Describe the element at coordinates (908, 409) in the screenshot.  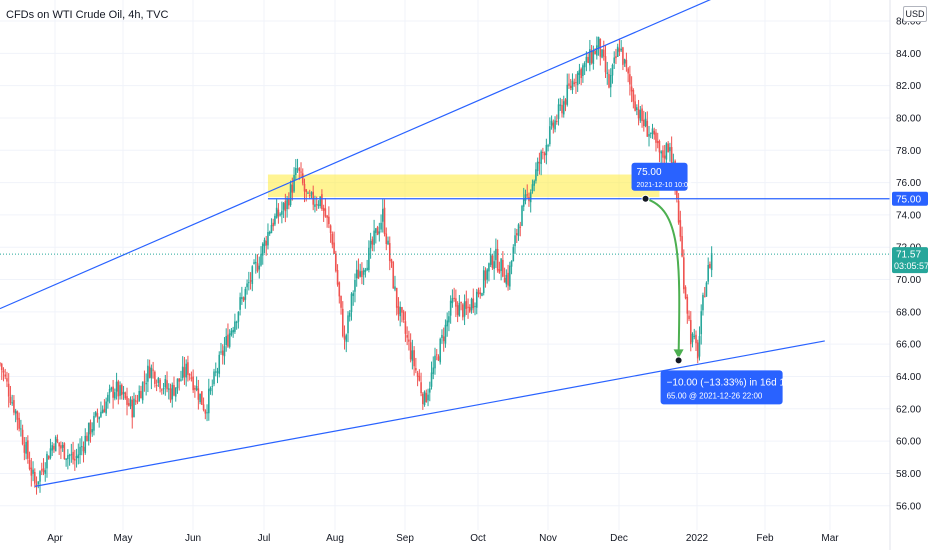
I see `price-tick-label: 62.00` at that location.